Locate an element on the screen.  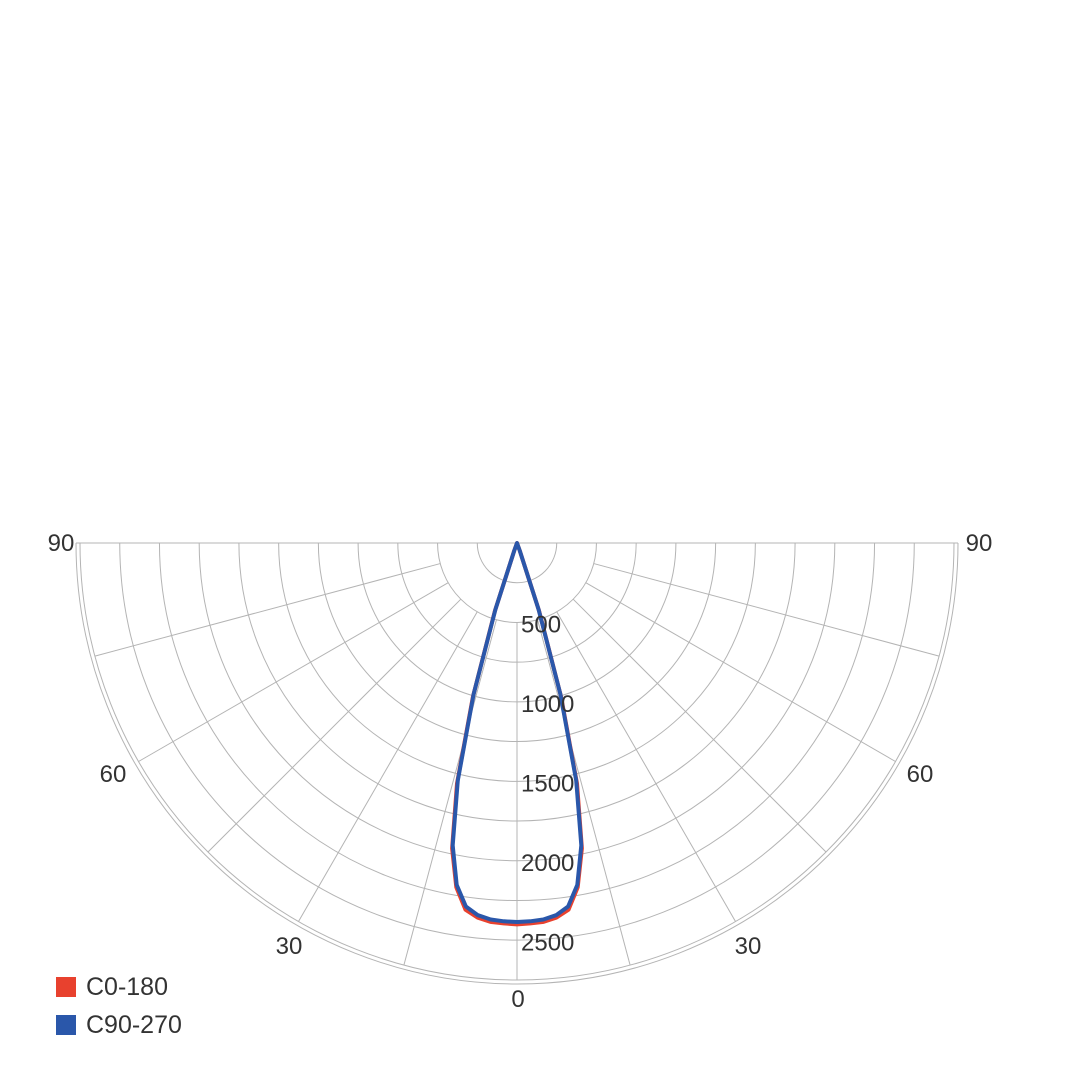
radial-tick-label: 2500 is located at coordinates (547, 942).